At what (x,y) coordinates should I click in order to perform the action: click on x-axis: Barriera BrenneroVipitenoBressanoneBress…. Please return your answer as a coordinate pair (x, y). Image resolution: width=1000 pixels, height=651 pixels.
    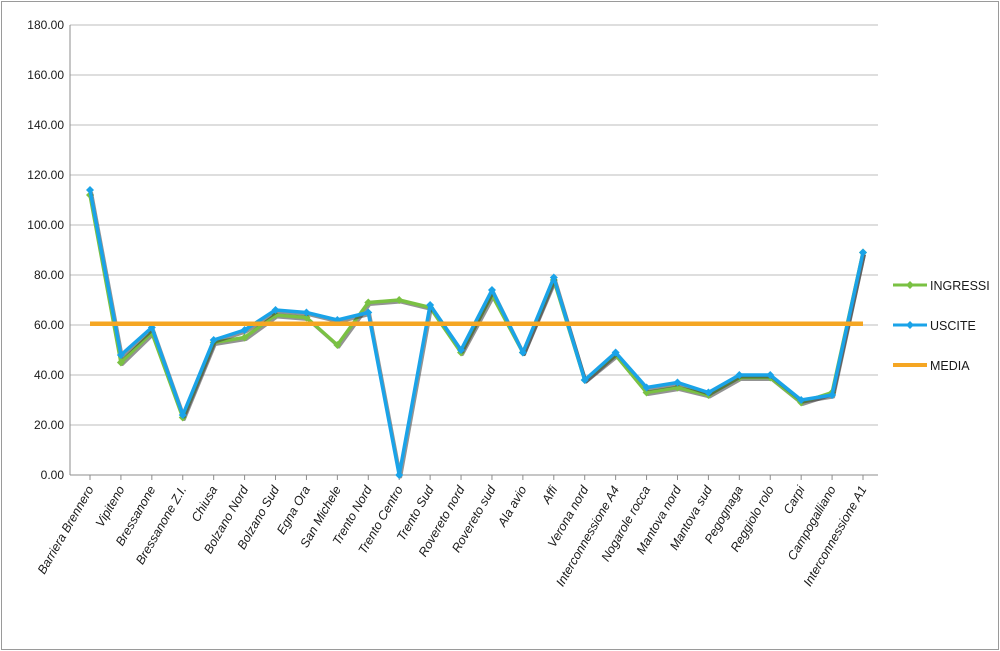
    Looking at the image, I should click on (456, 531).